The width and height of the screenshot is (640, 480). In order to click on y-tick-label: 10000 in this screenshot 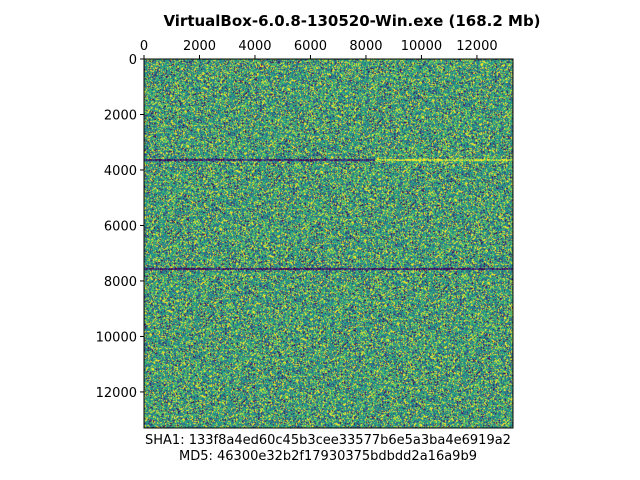, I will do `click(116, 337)`.